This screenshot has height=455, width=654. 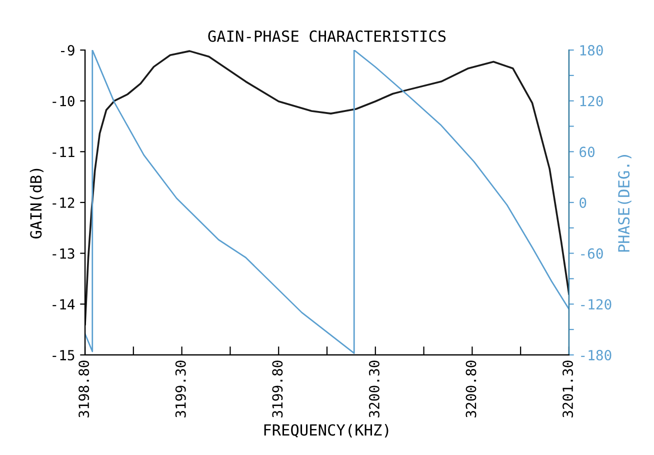 I want to click on y2-tick-label: -180, so click(x=596, y=355).